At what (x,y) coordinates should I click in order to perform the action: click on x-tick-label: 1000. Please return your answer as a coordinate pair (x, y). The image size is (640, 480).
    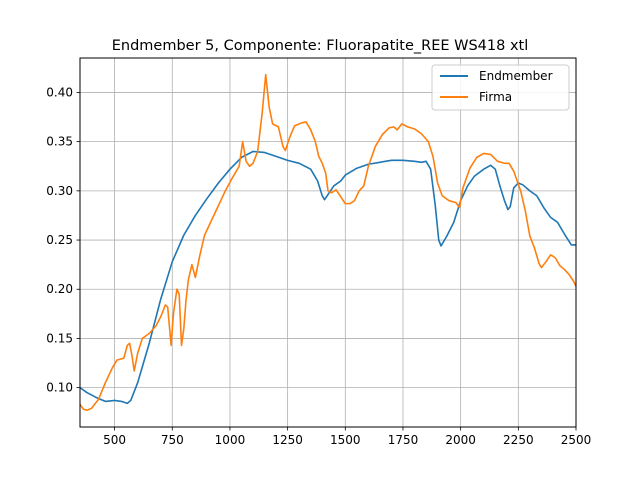
    Looking at the image, I should click on (230, 440).